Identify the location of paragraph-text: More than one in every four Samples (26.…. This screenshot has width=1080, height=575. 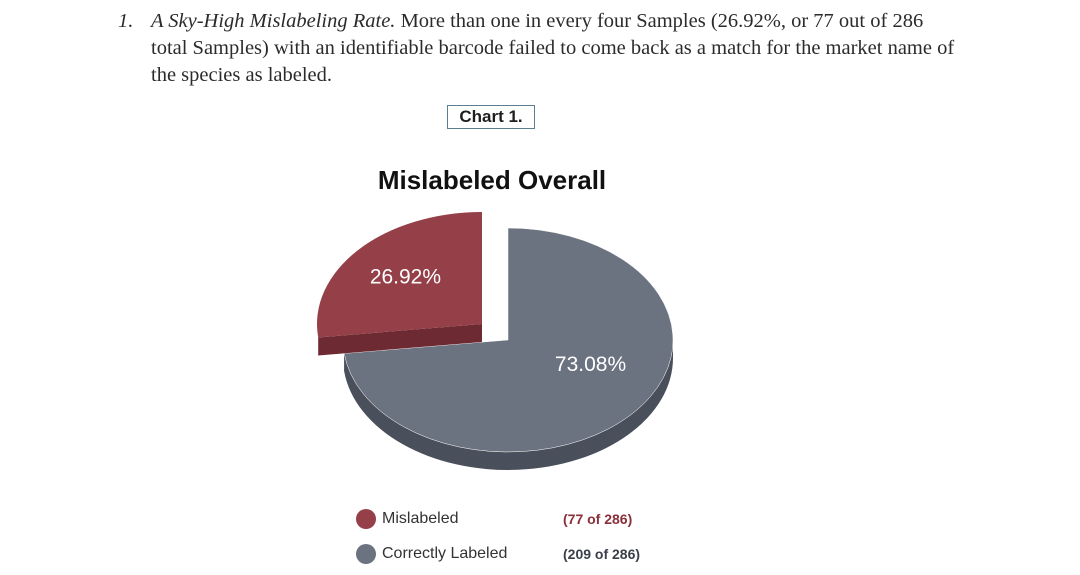
(553, 48).